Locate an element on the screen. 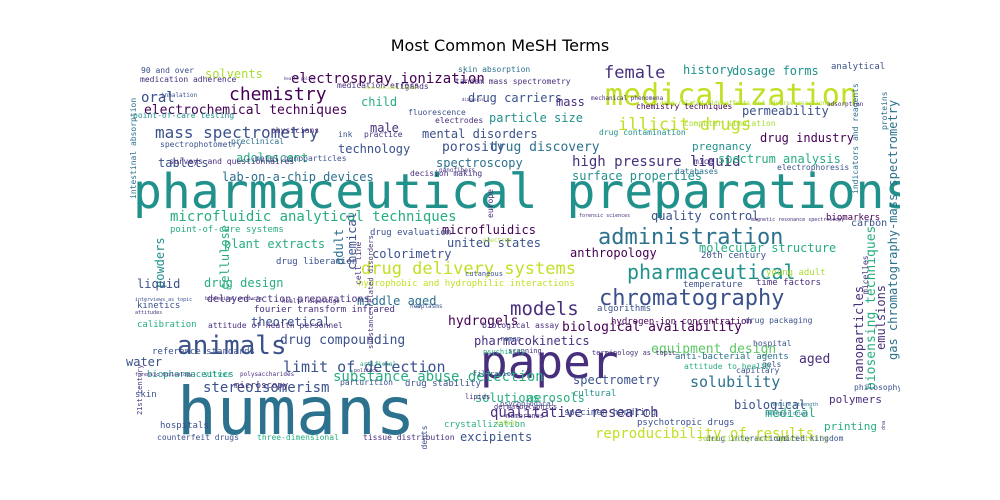 The image size is (1000, 500). word-cloud-term: skin is located at coordinates (146, 395).